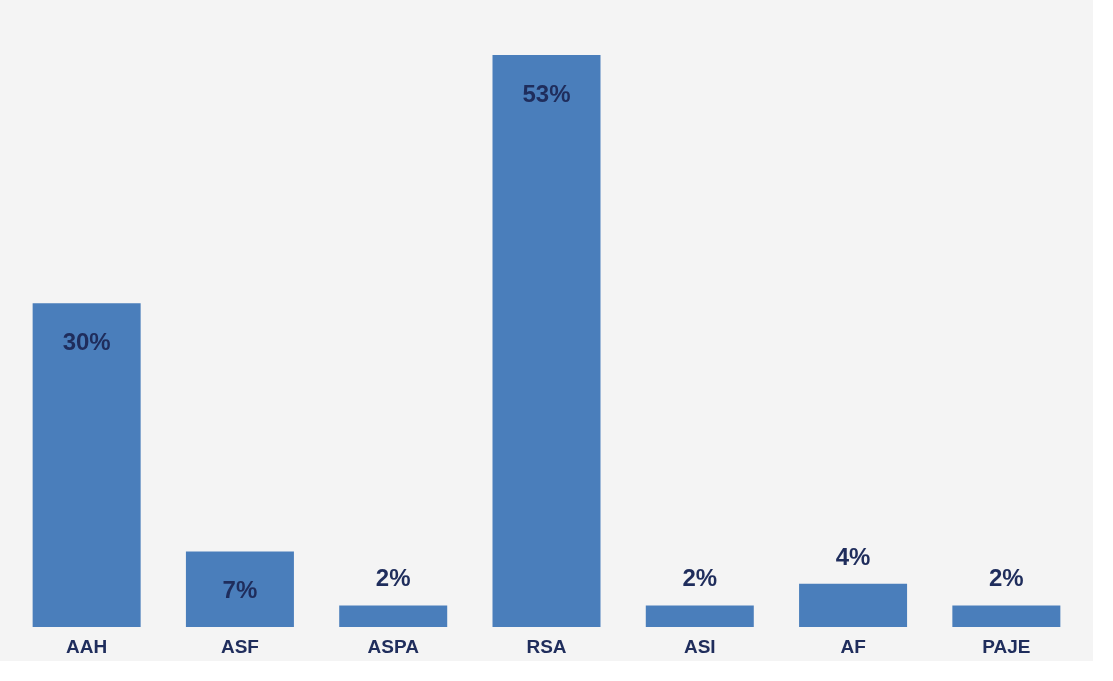 Image resolution: width=1113 pixels, height=681 pixels. What do you see at coordinates (1006, 646) in the screenshot?
I see `x-tick-label: PAJE` at bounding box center [1006, 646].